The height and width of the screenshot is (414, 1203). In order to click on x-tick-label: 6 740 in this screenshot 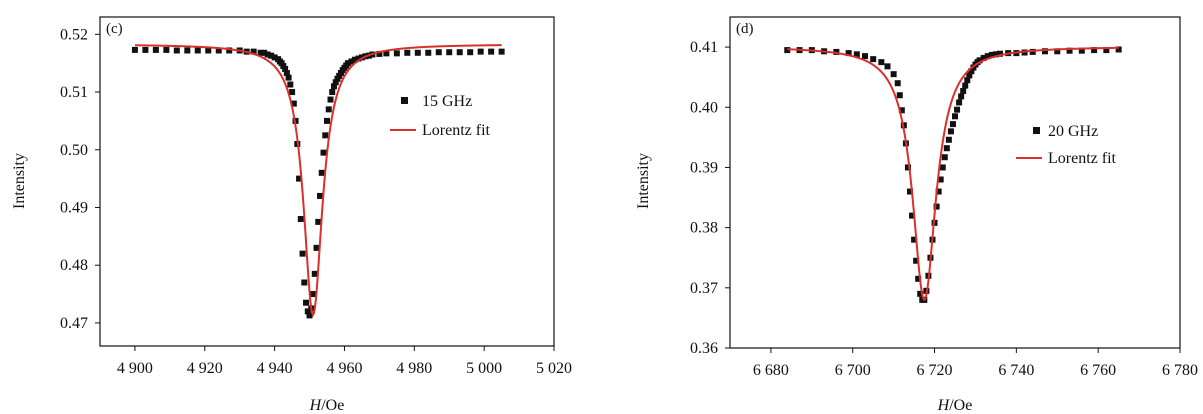, I will do `click(1016, 370)`.